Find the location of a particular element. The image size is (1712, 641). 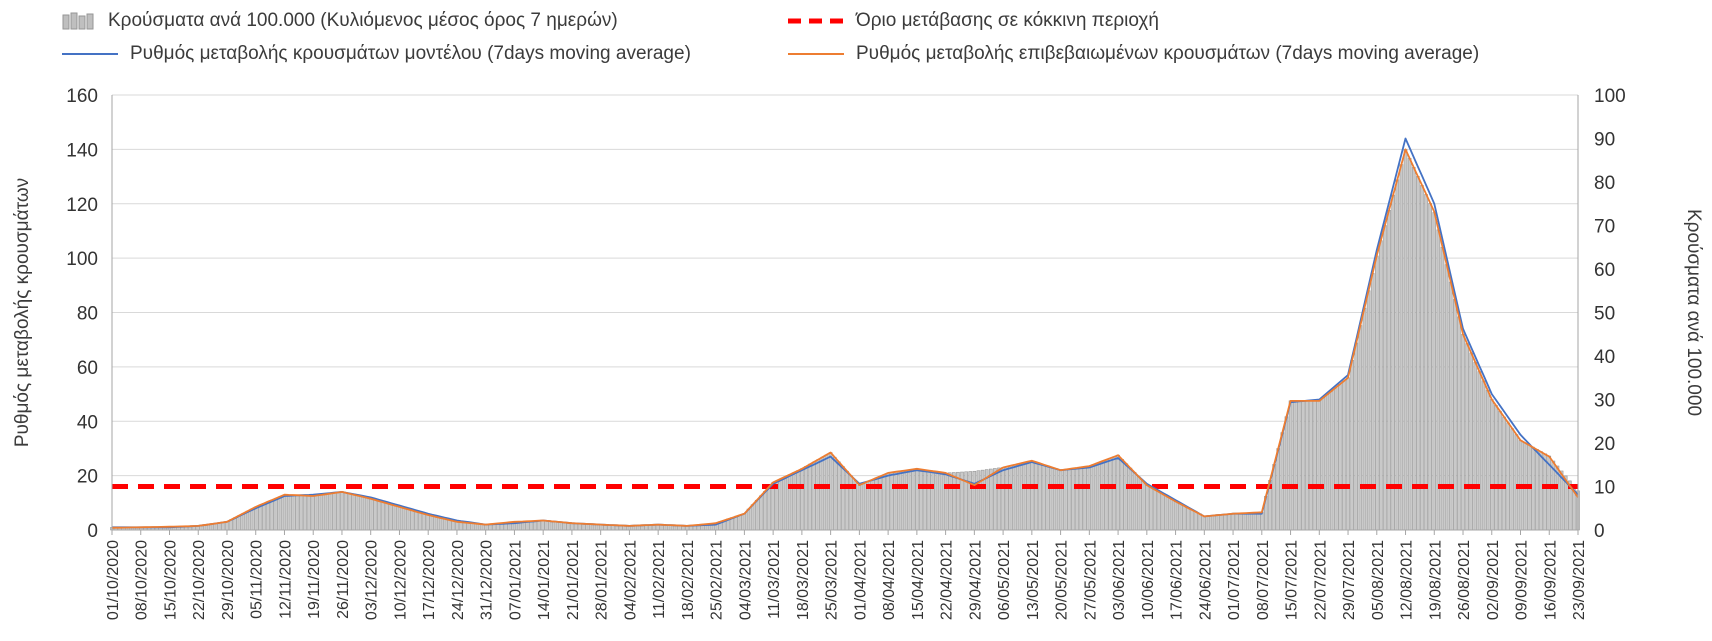

x-axis-date-label: 04/03/2021 is located at coordinates (745, 580).